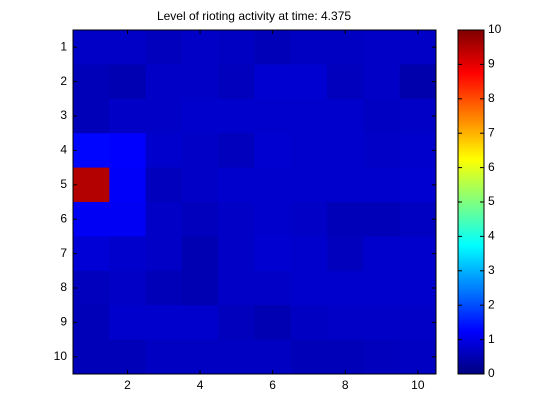 This screenshot has height=420, width=560. What do you see at coordinates (418, 385) in the screenshot?
I see `x-tick-label: 10` at bounding box center [418, 385].